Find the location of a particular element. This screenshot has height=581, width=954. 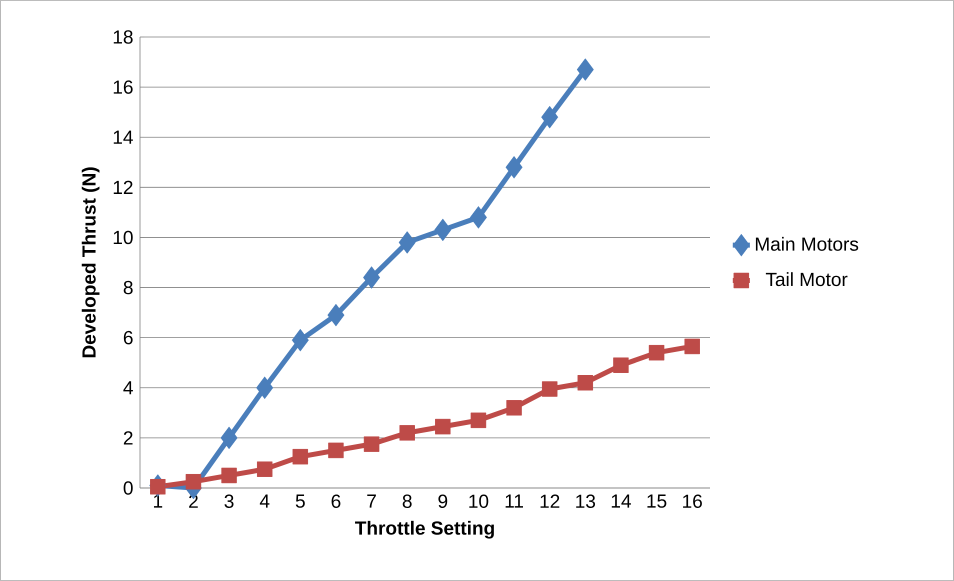

y-tick-label: 10 is located at coordinates (123, 237).